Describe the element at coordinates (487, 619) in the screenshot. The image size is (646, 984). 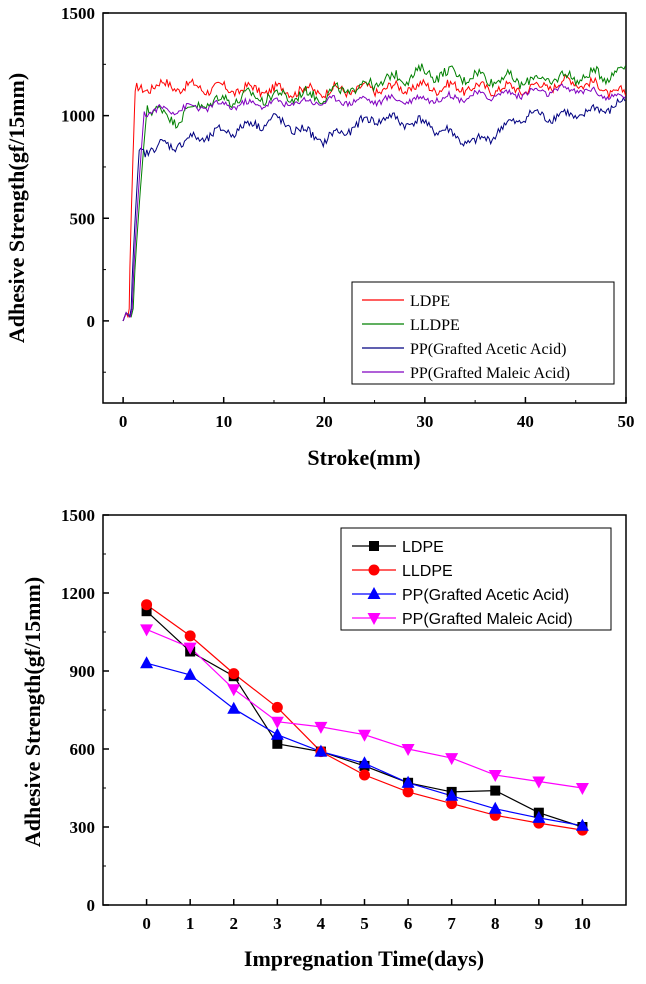
I see `chart-2-legend-label: PP(Grafted Maleic Acid)` at that location.